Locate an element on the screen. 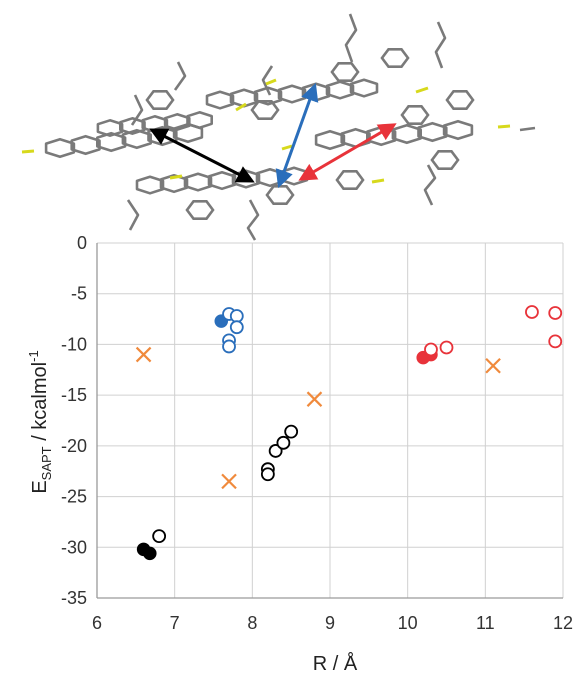 The image size is (573, 680). x-tick-label: 7 is located at coordinates (175, 623).